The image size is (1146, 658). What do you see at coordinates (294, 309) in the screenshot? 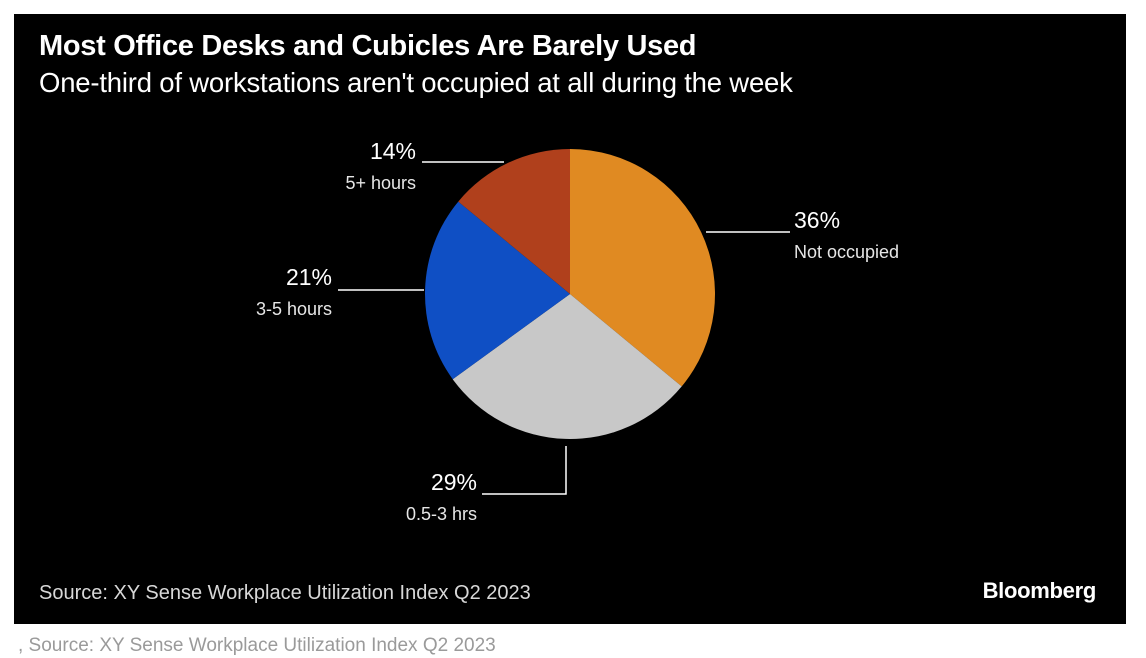
I see `slice-category-label: 3-5 hours` at bounding box center [294, 309].